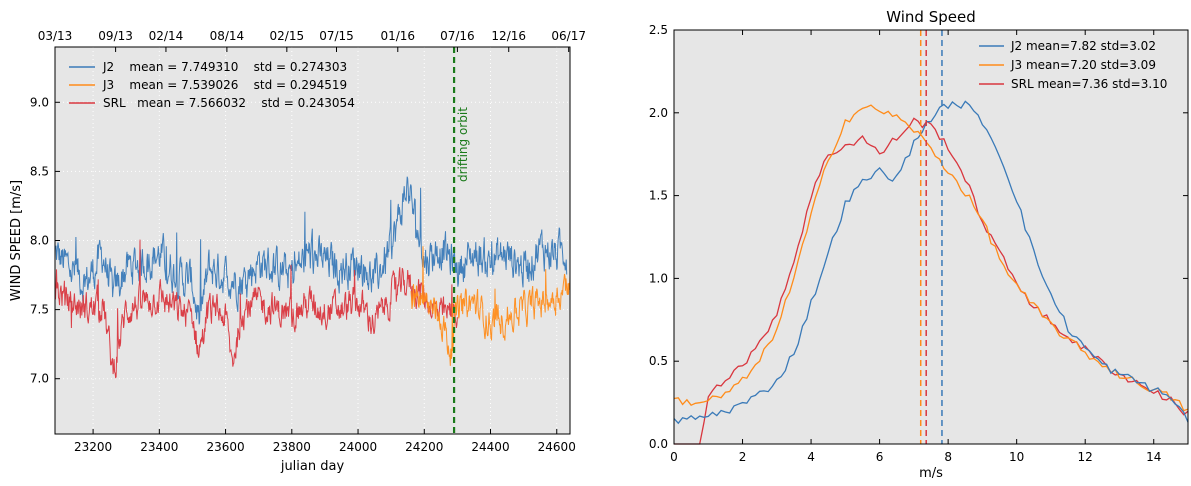 This screenshot has width=1191, height=486. I want to click on x-tick-label: 23400, so click(159, 447).